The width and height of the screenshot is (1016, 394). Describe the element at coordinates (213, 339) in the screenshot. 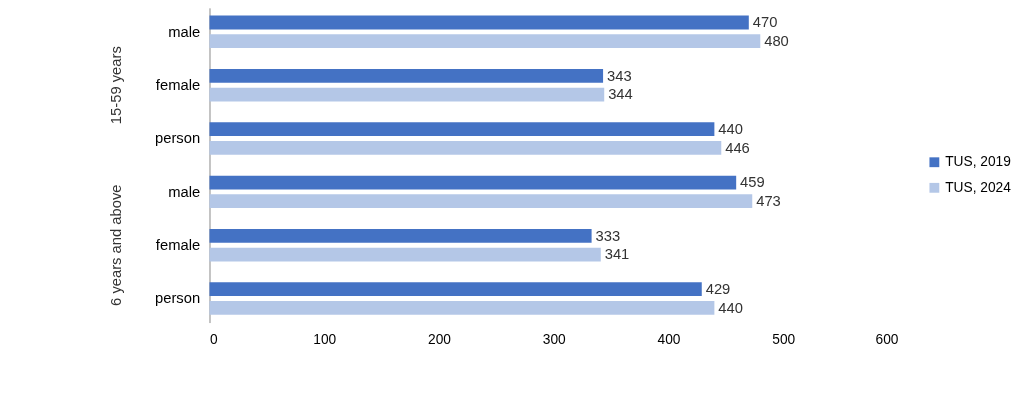

I see `x-tick-label: 0` at that location.